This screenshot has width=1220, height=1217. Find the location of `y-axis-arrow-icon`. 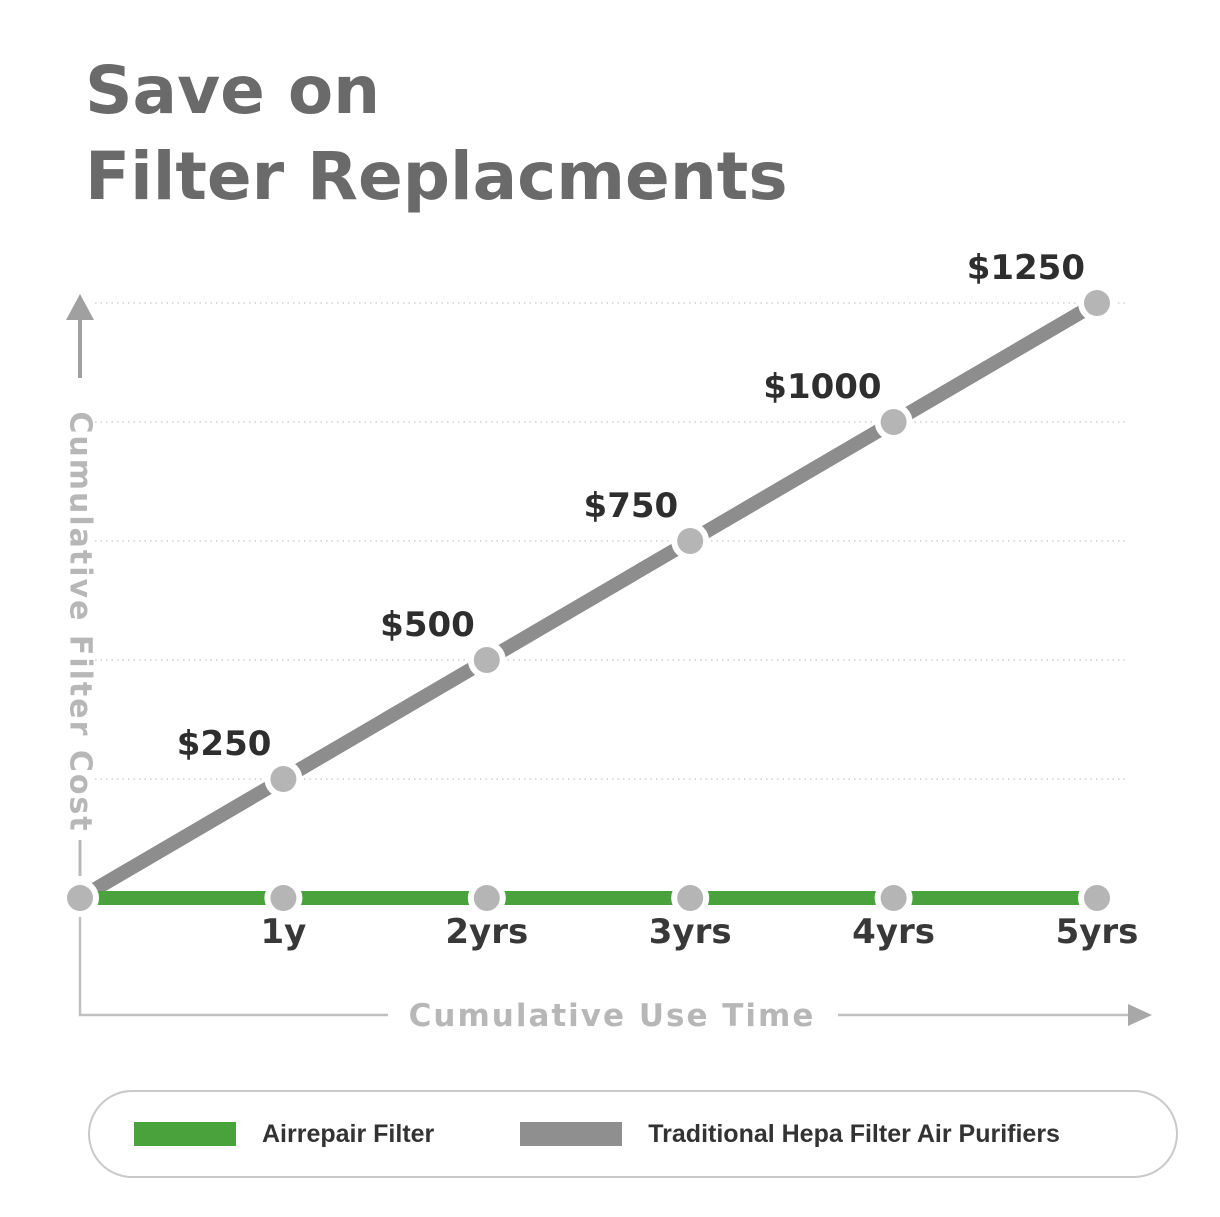

y-axis-arrow-icon is located at coordinates (80, 307).